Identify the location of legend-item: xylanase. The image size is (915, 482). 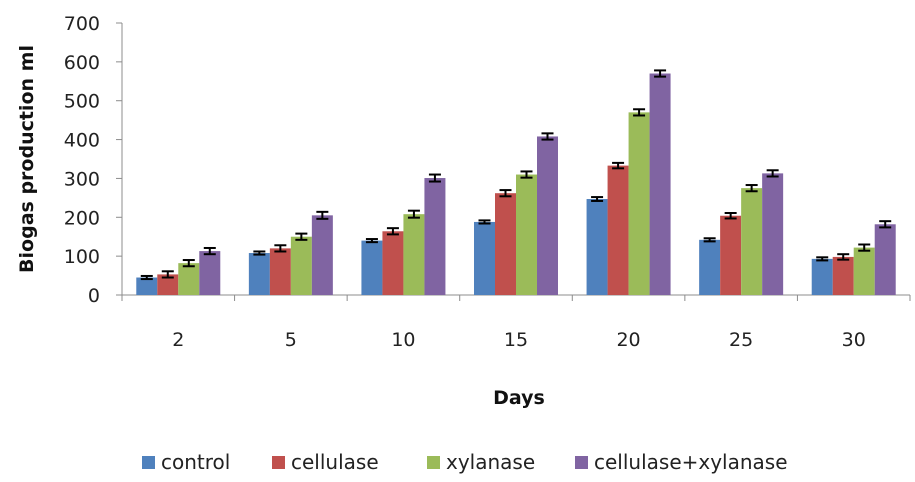
(481, 462).